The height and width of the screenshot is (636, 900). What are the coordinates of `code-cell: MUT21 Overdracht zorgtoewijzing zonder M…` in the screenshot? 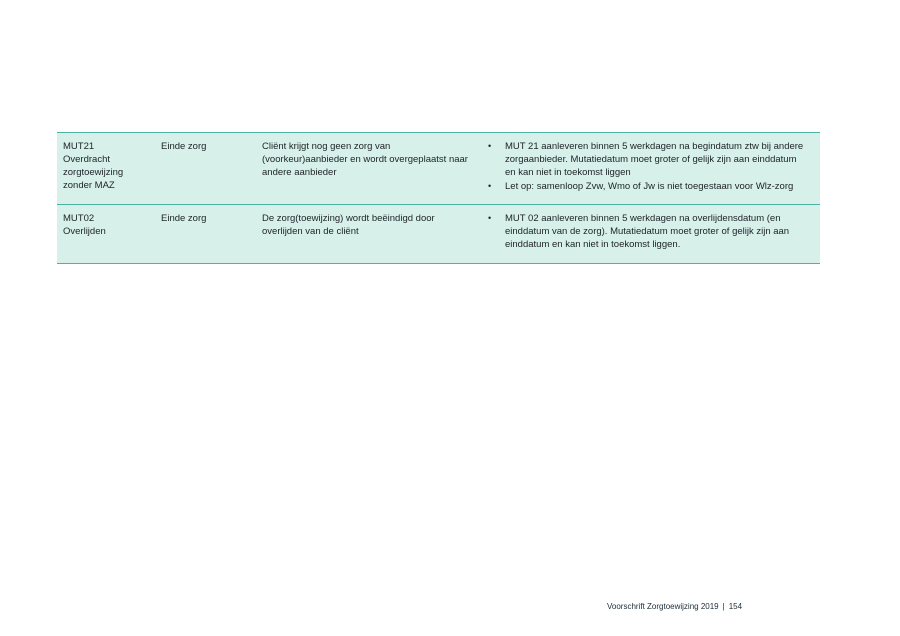 It's located at (109, 169).